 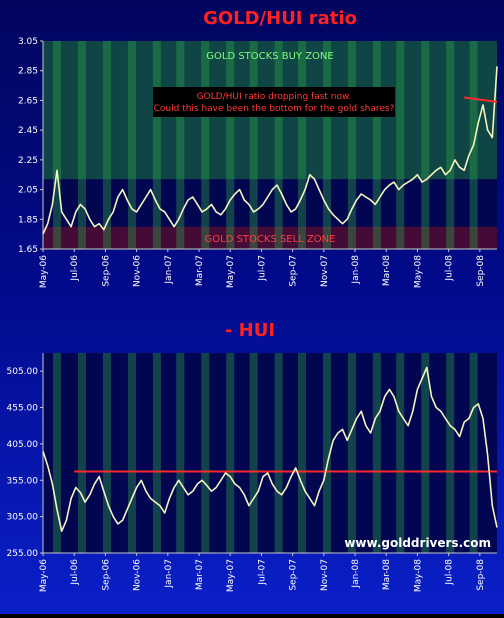 I want to click on ratio-xtick-label-2: Sep-06, so click(x=106, y=271).